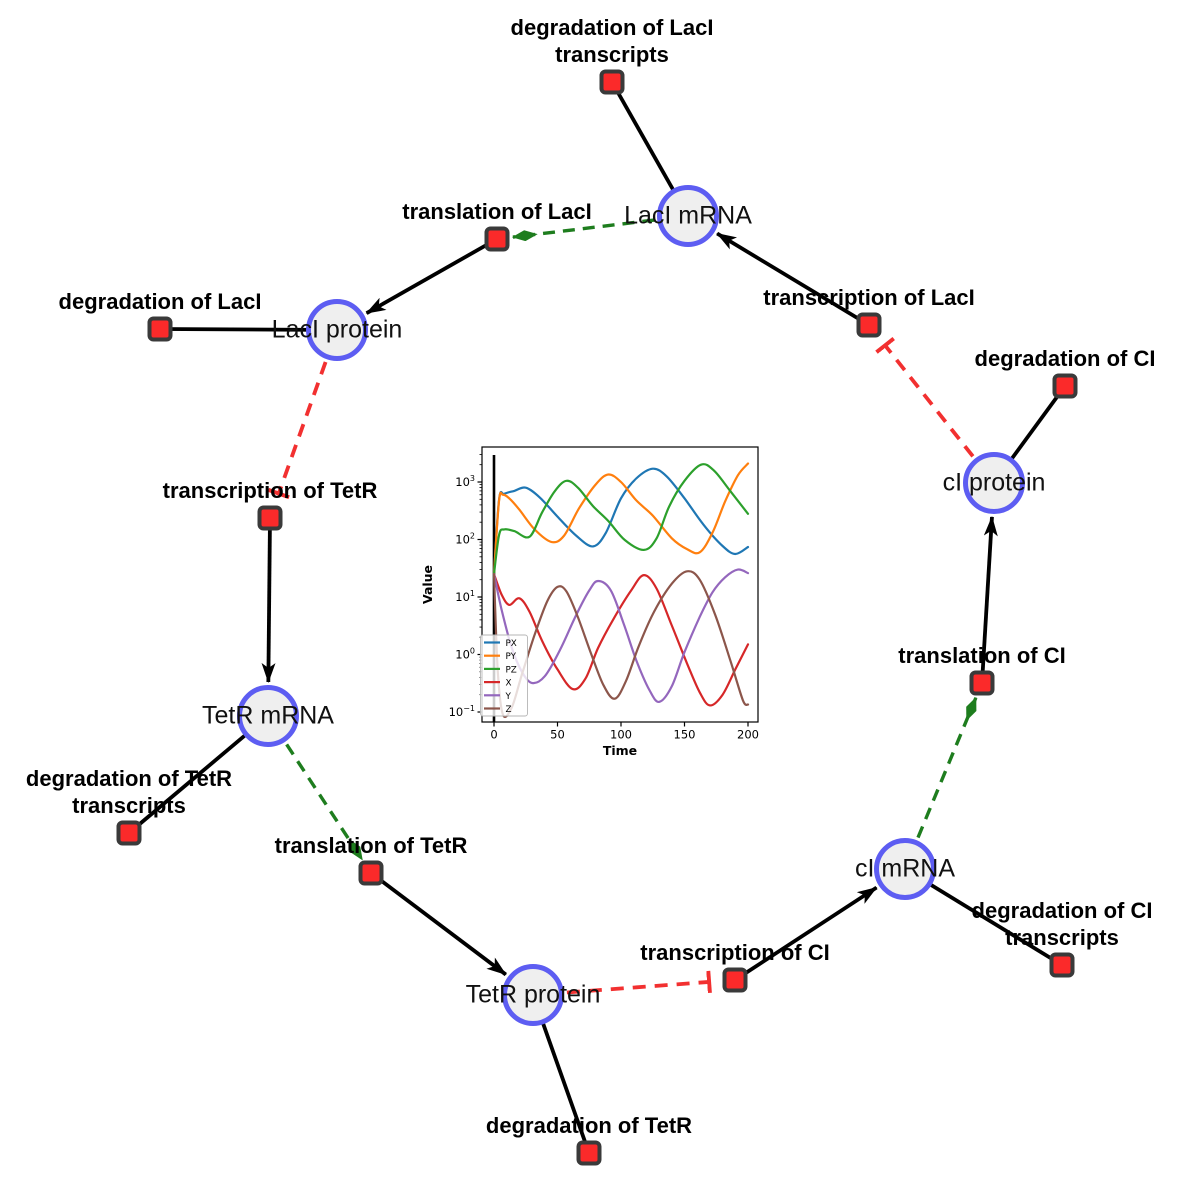 The width and height of the screenshot is (1189, 1200). Describe the element at coordinates (1065, 386) in the screenshot. I see `reaction-deg_ci` at that location.